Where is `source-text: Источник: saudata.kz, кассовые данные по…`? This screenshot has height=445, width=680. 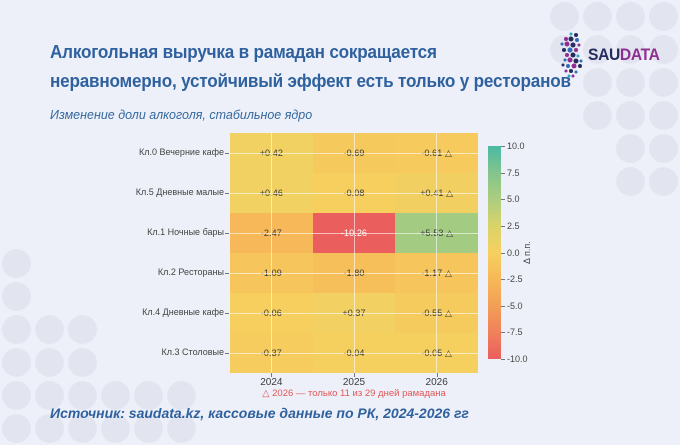 source-text: Источник: saudata.kz, кассовые данные по… is located at coordinates (259, 413).